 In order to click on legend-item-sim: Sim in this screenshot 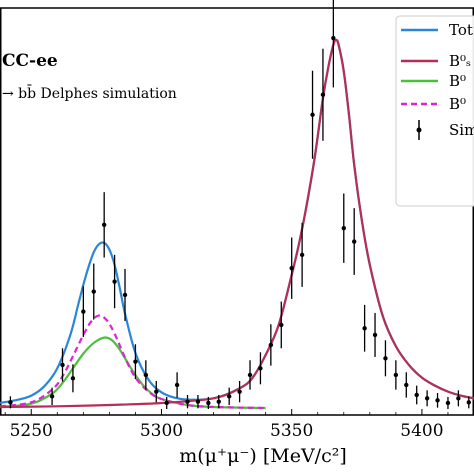, I will do `click(445, 130)`.